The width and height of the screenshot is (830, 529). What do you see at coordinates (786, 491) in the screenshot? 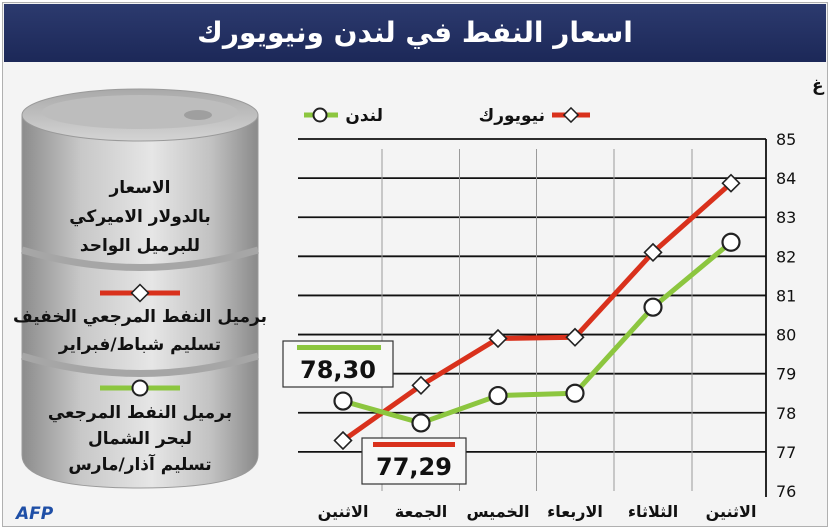
I see `y-tick-label: 76` at bounding box center [786, 491].